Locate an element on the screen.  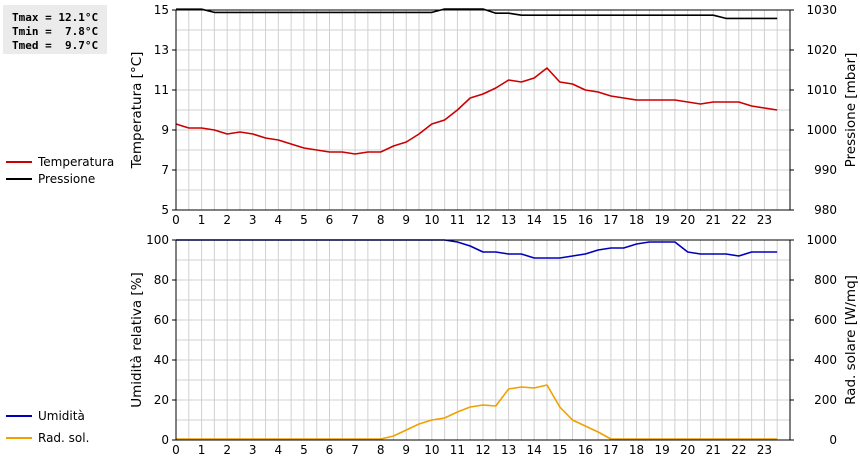
y2-tick-label: 1020 is located at coordinates (821, 50).